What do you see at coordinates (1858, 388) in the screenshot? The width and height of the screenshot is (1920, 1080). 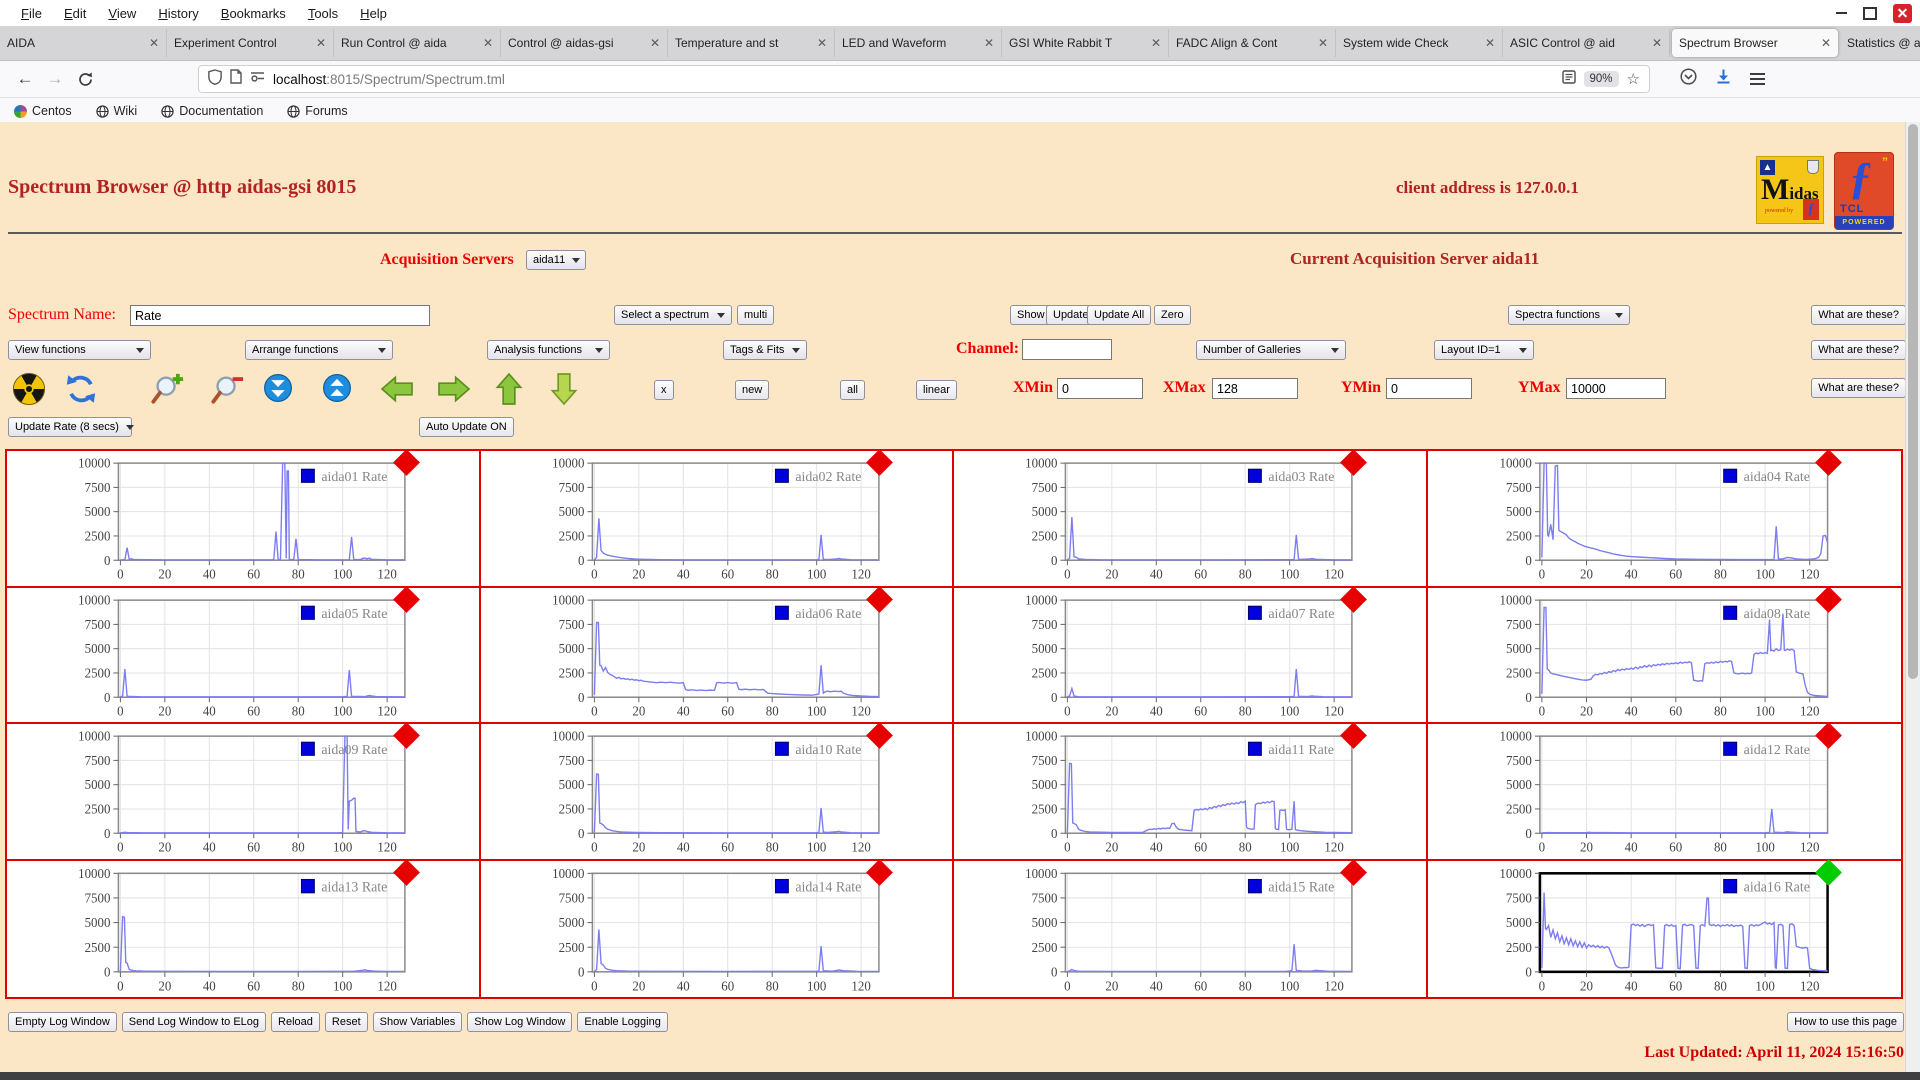 I see `what-are-these-button-3: What are these?` at bounding box center [1858, 388].